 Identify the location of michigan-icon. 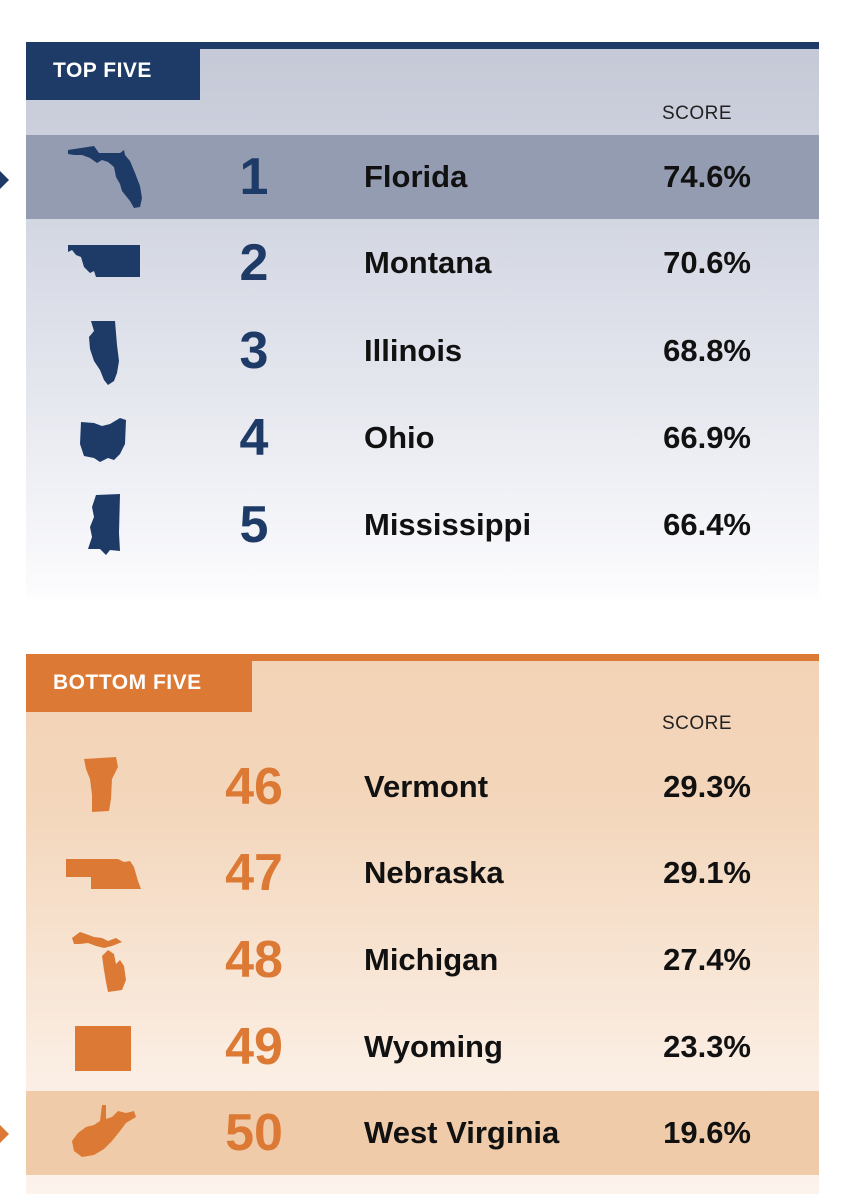
(104, 960).